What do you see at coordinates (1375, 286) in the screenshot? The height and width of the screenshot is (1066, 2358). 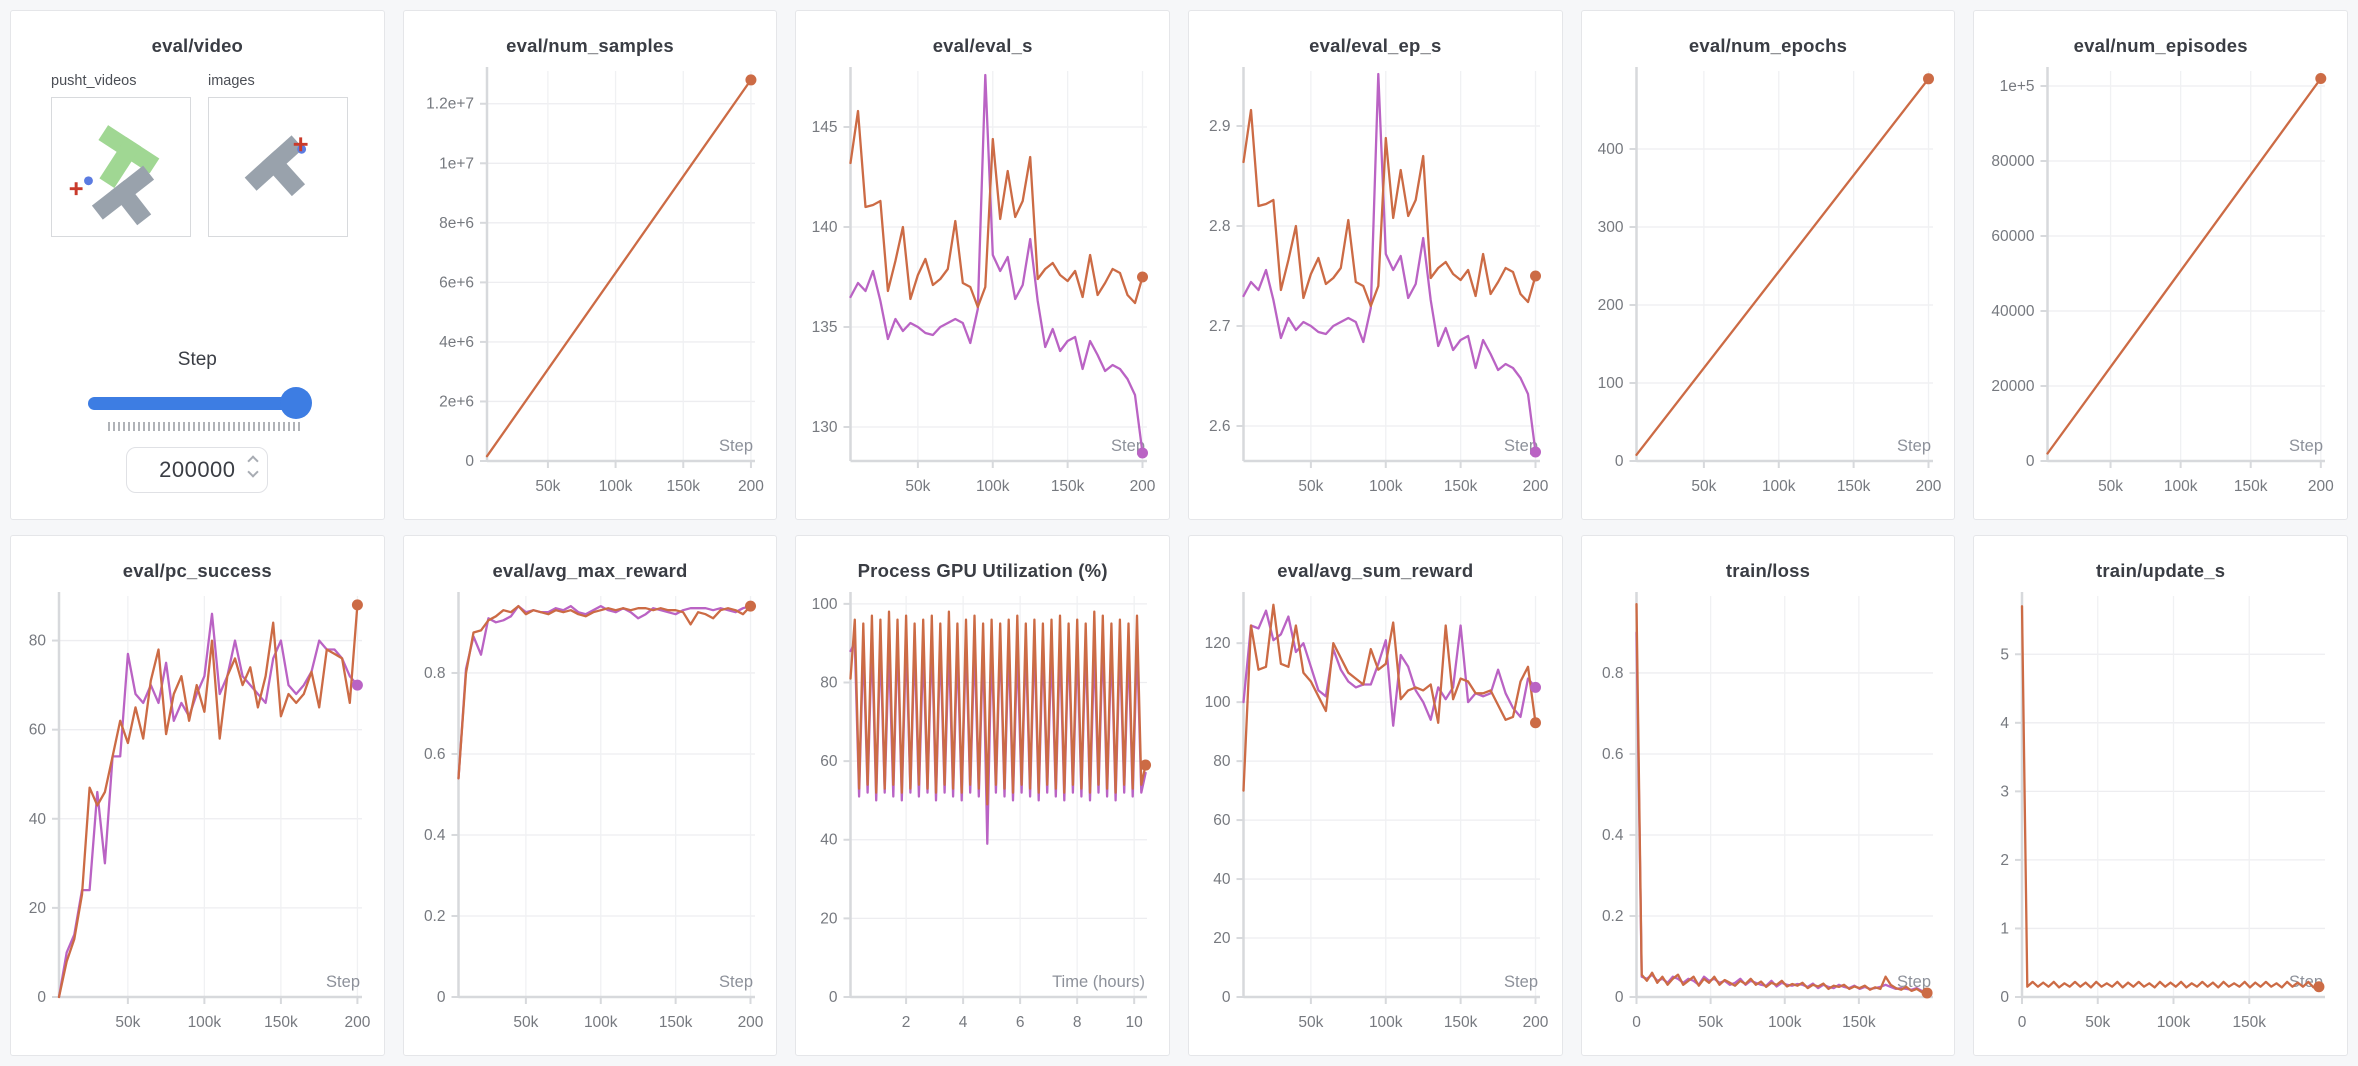 I see `chart-eval-eval-ep-s: 2.6 2.7 2.8 2.9 50k 100k 150k 200 Step` at bounding box center [1375, 286].